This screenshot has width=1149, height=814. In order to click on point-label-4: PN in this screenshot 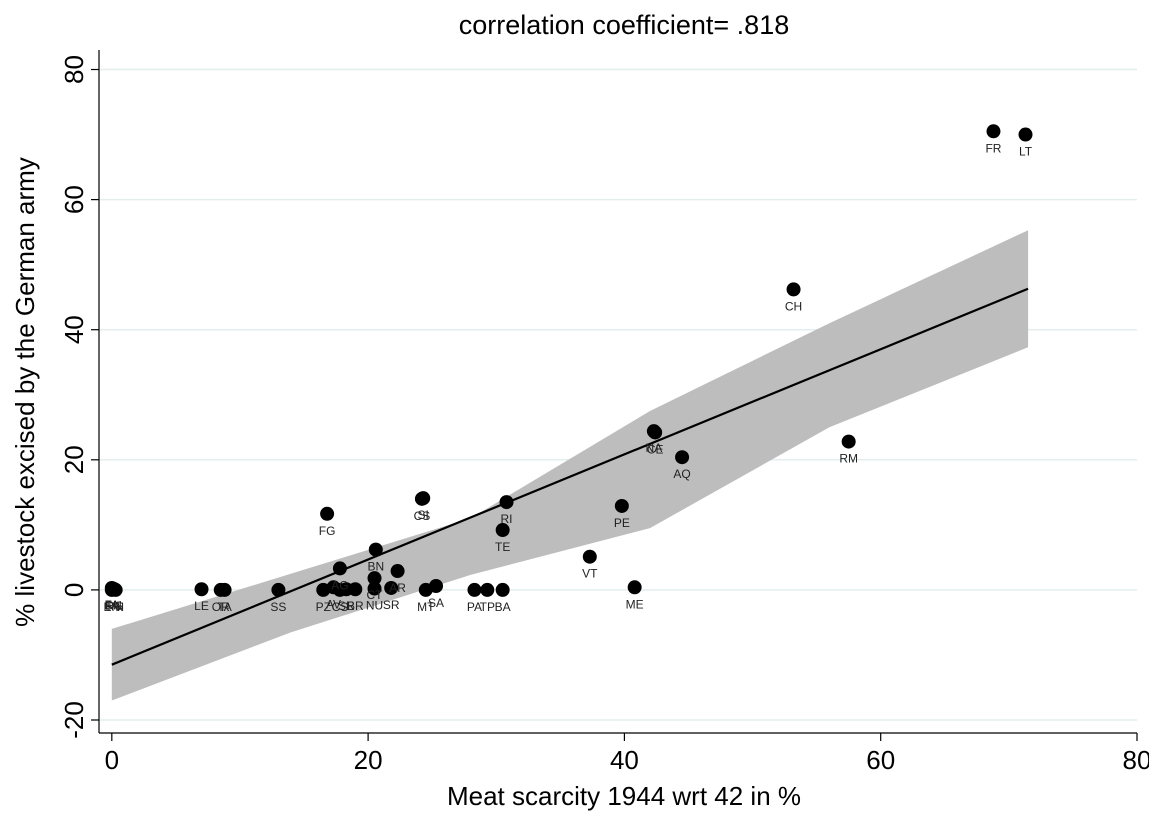, I will do `click(115, 607)`.